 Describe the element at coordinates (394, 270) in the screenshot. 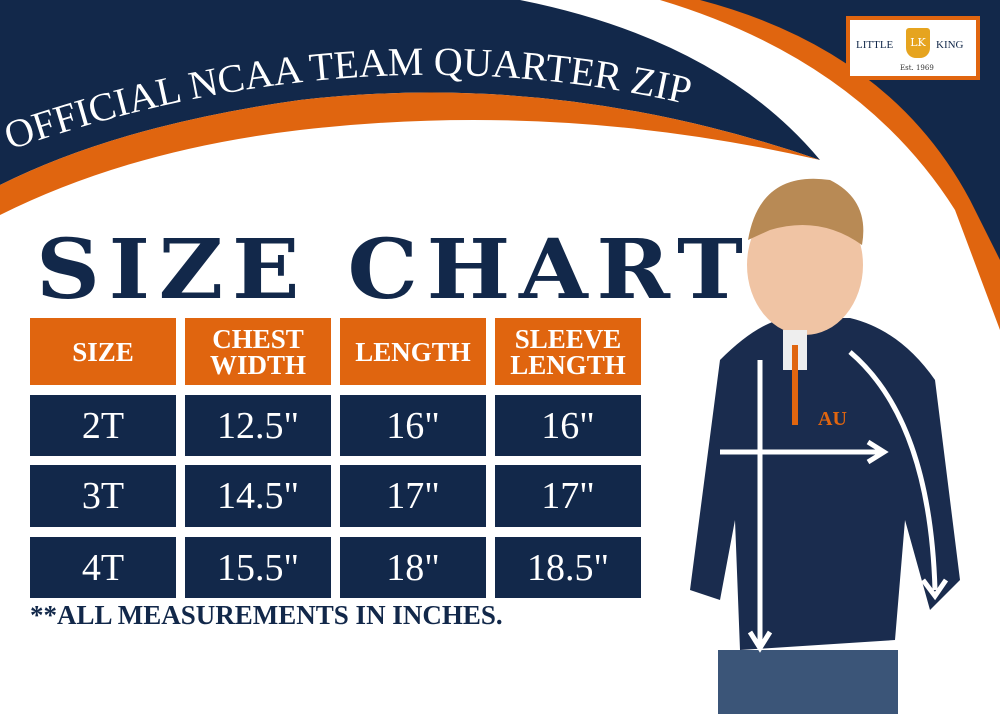

I see `size-chart-title: SIZE CHART` at that location.